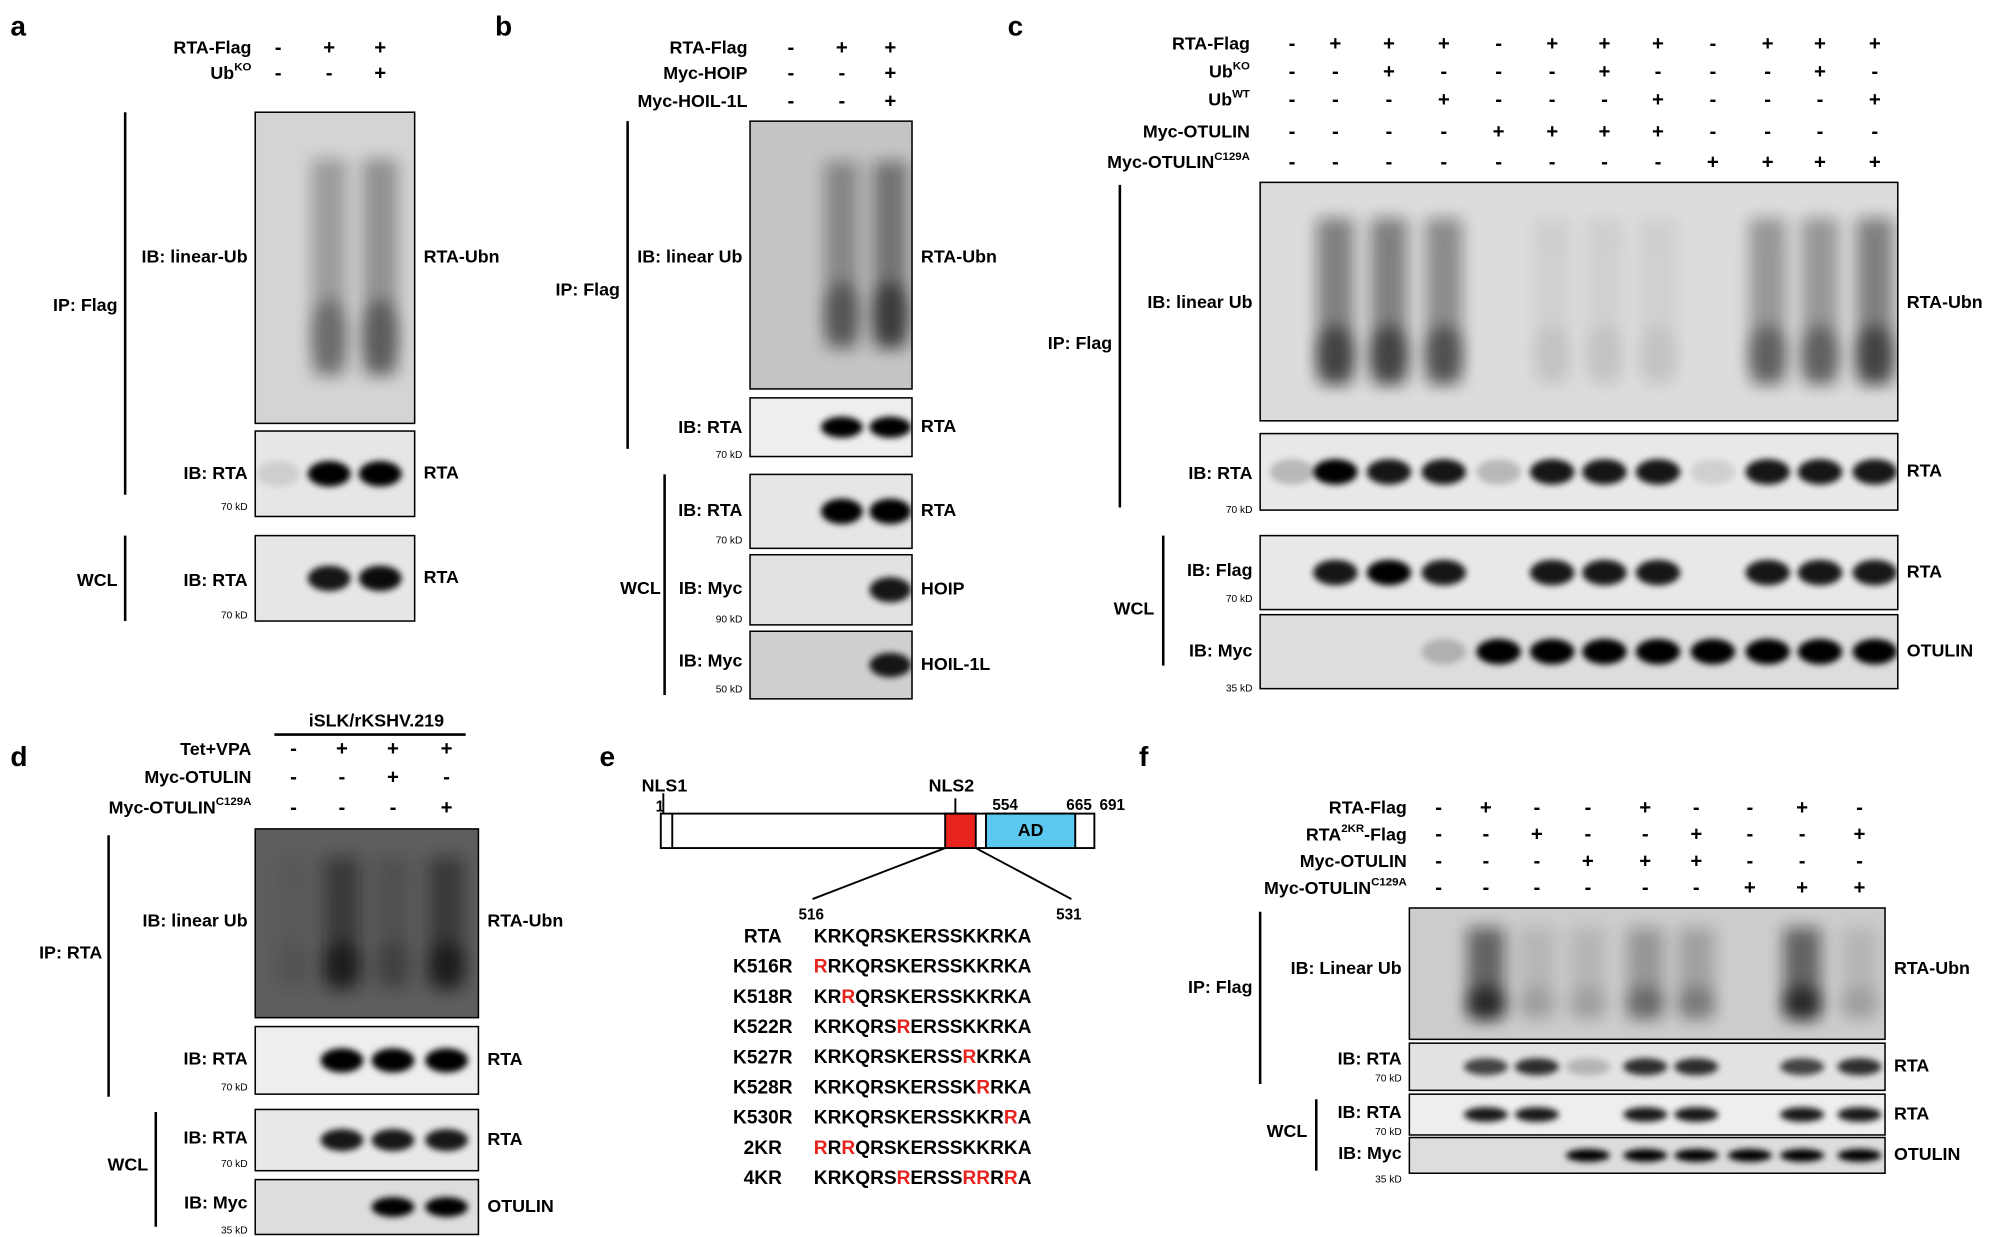 This screenshot has height=1237, width=2000. I want to click on residues: ERSS, so click(936, 1178).